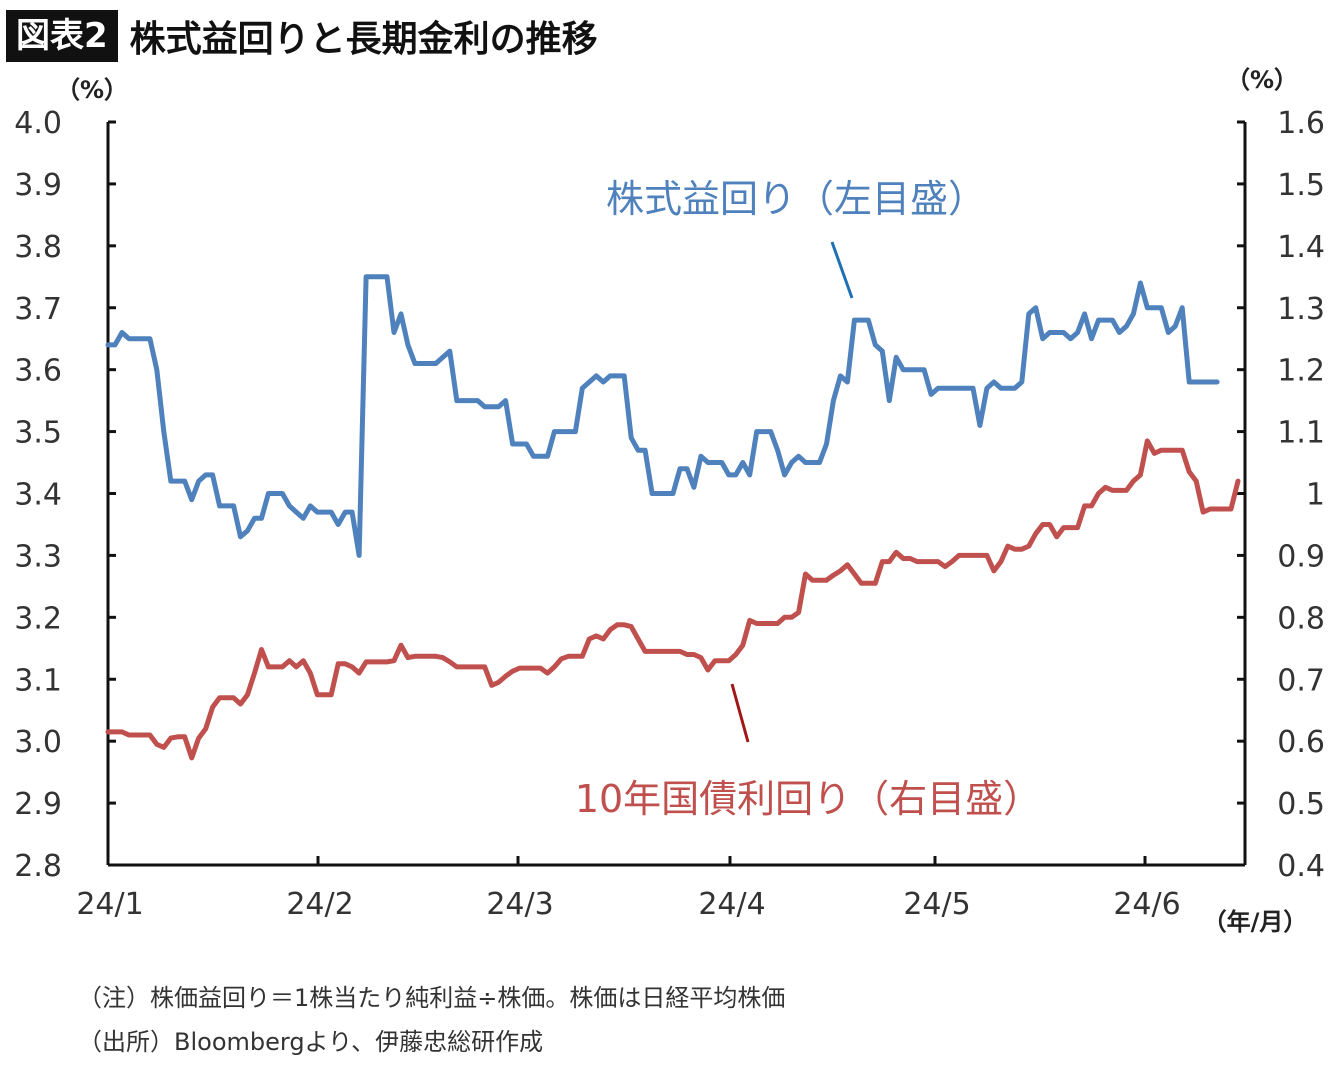 The image size is (1340, 1070). I want to click on x-unit: （年/月）, so click(1255, 922).